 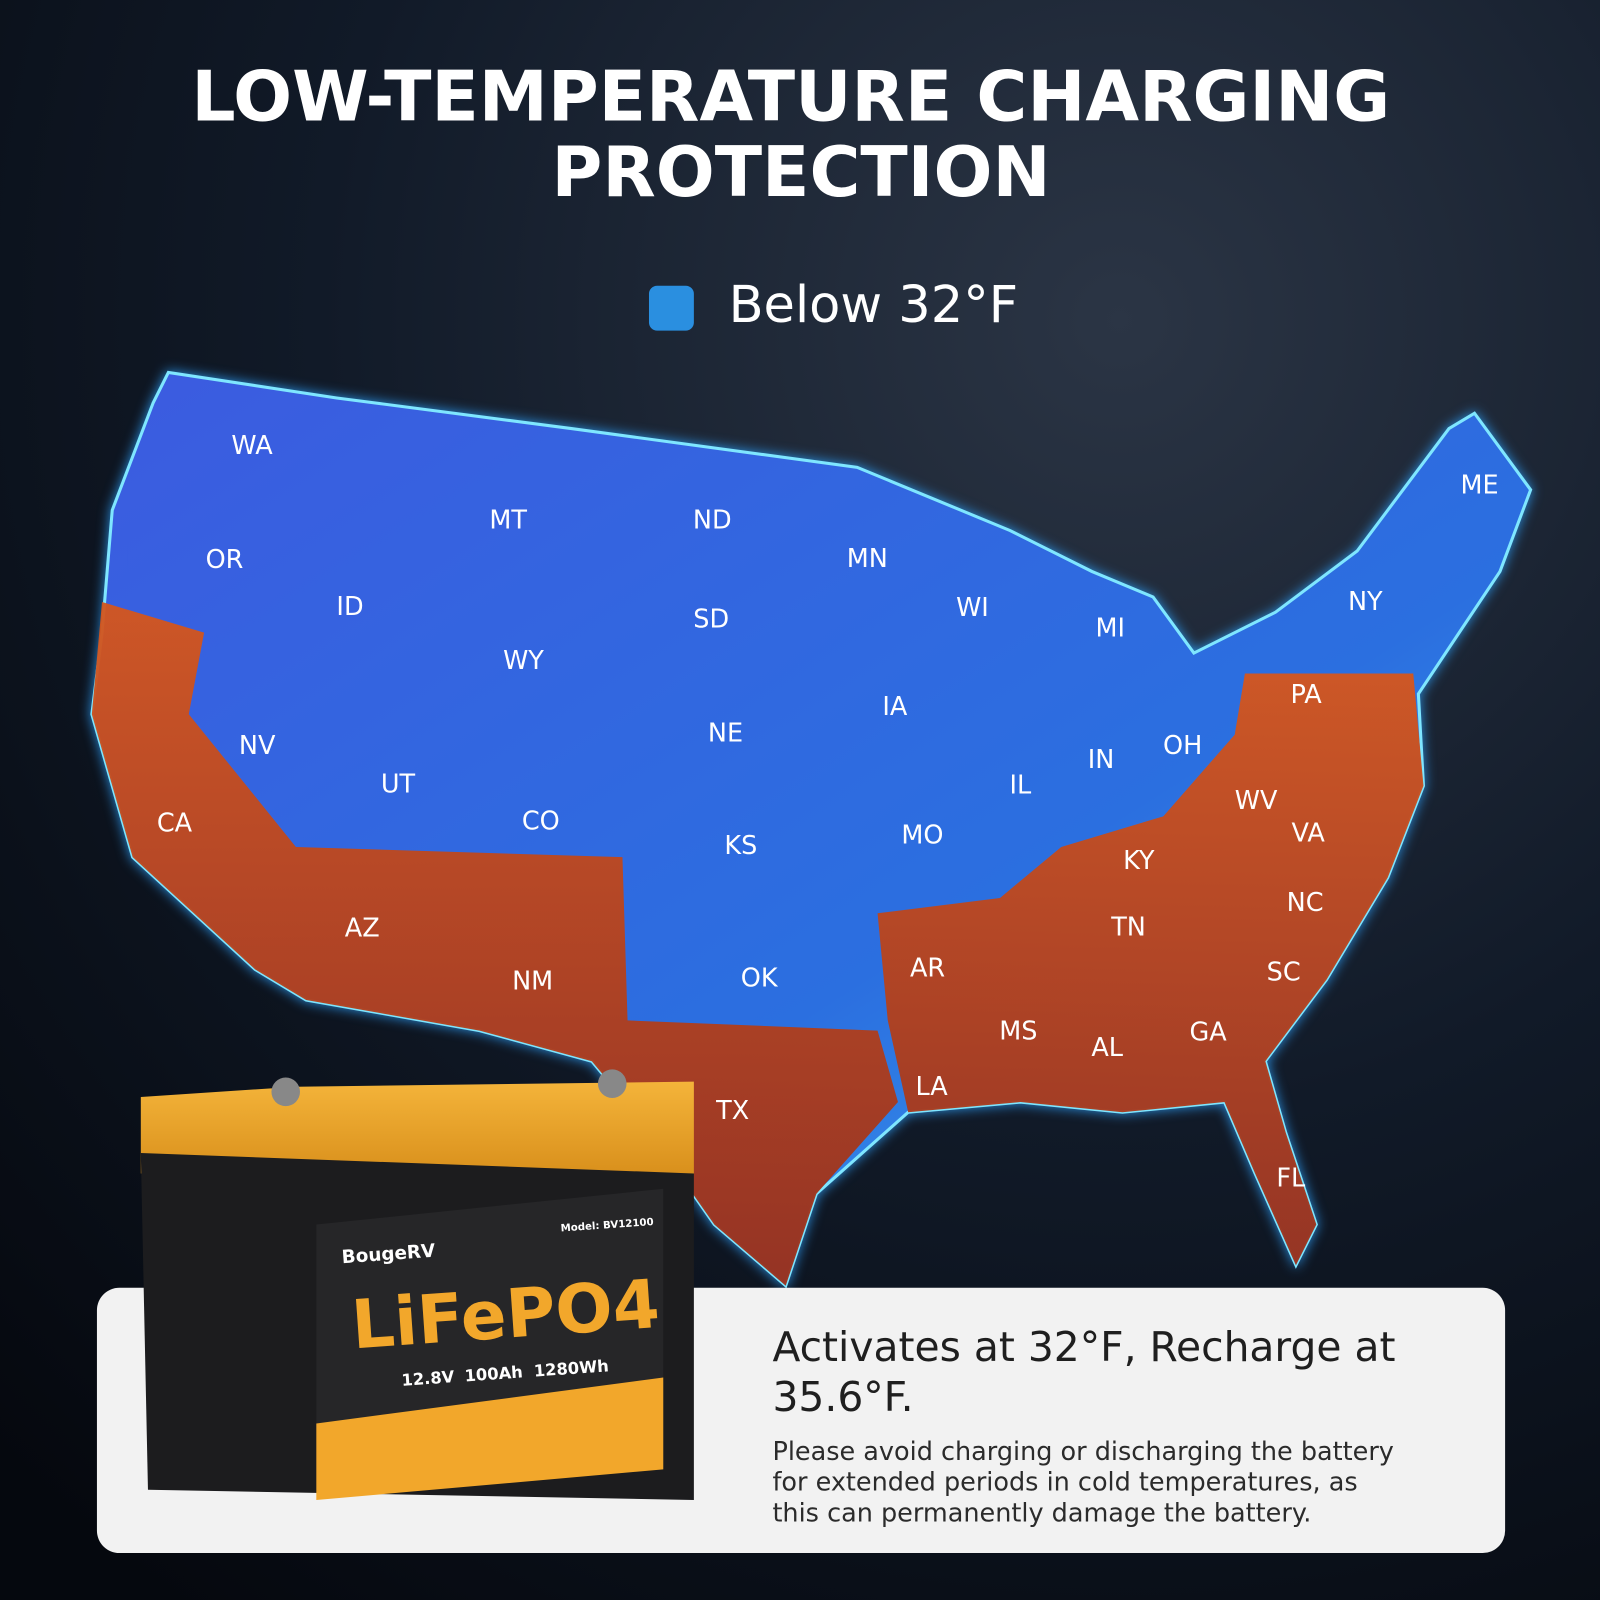 I want to click on state-label: GA, so click(x=1209, y=1033).